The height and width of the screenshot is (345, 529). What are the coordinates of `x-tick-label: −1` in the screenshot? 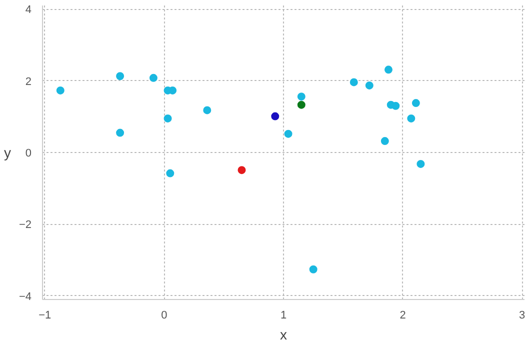 It's located at (45, 316).